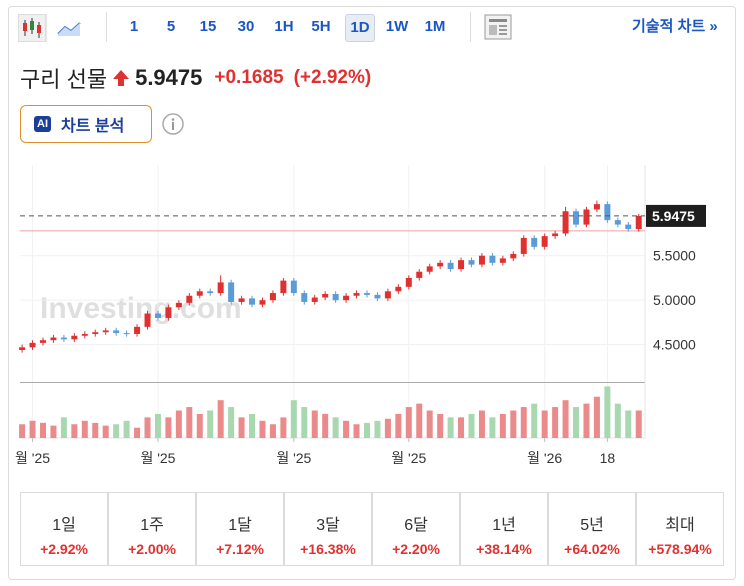  What do you see at coordinates (416, 525) in the screenshot?
I see `period-label: 6달` at bounding box center [416, 525].